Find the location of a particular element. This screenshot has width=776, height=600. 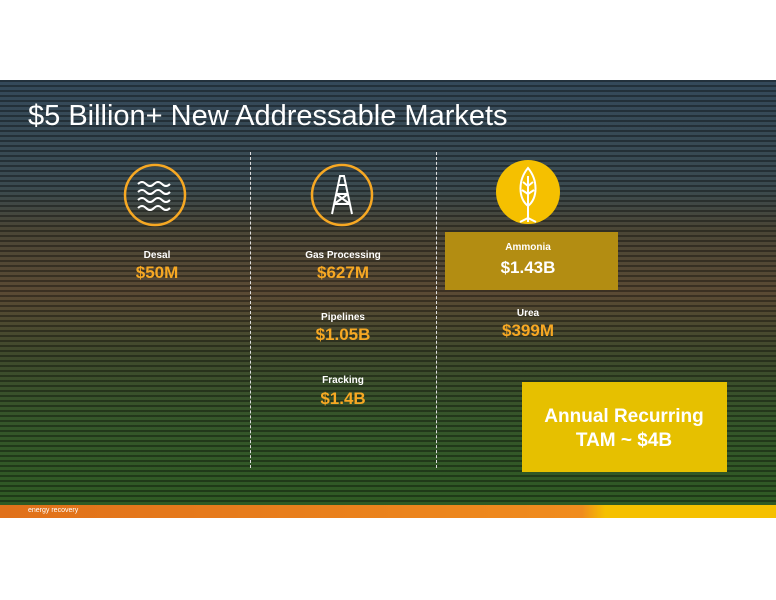

desal-icon is located at coordinates (155, 195).